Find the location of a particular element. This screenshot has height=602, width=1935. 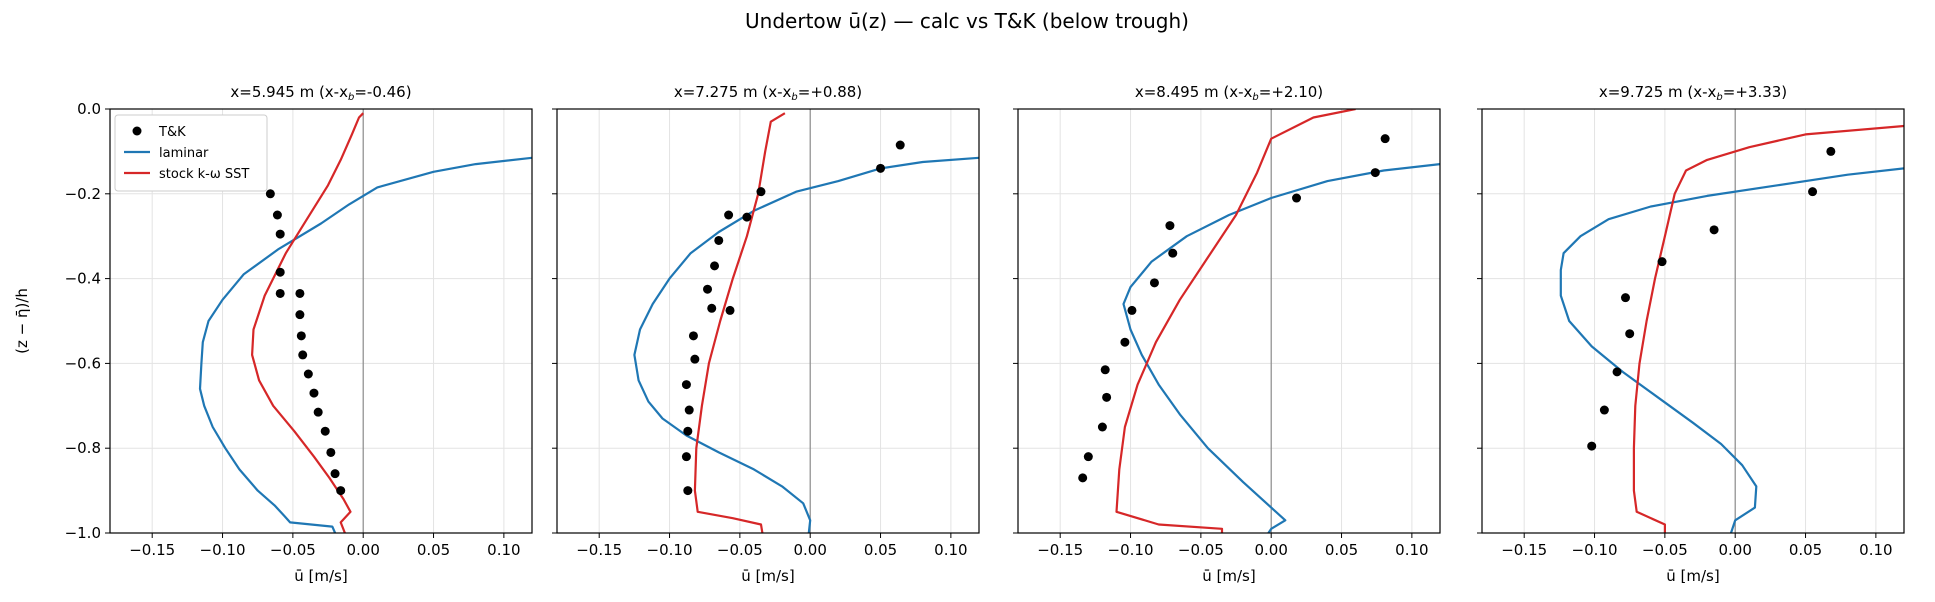

y-tick-label: 0.0 is located at coordinates (89, 109).